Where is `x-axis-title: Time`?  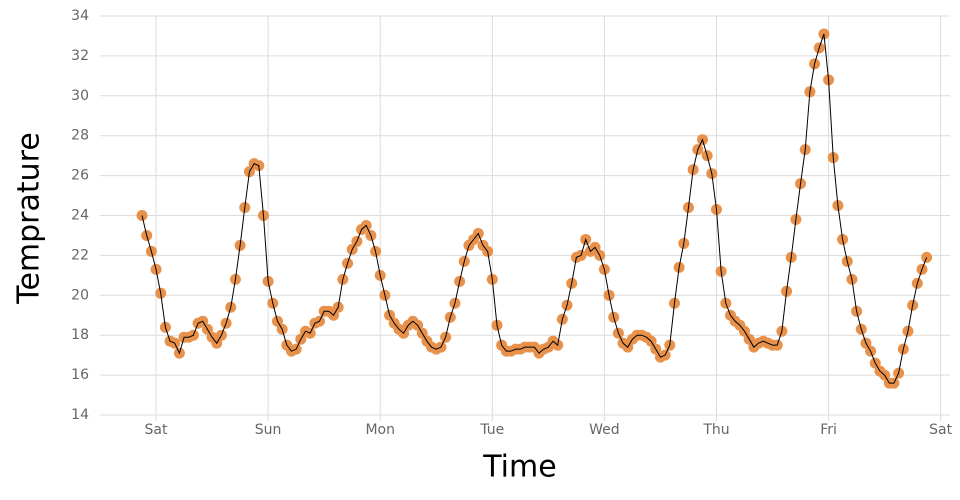
x-axis-title: Time is located at coordinates (519, 467).